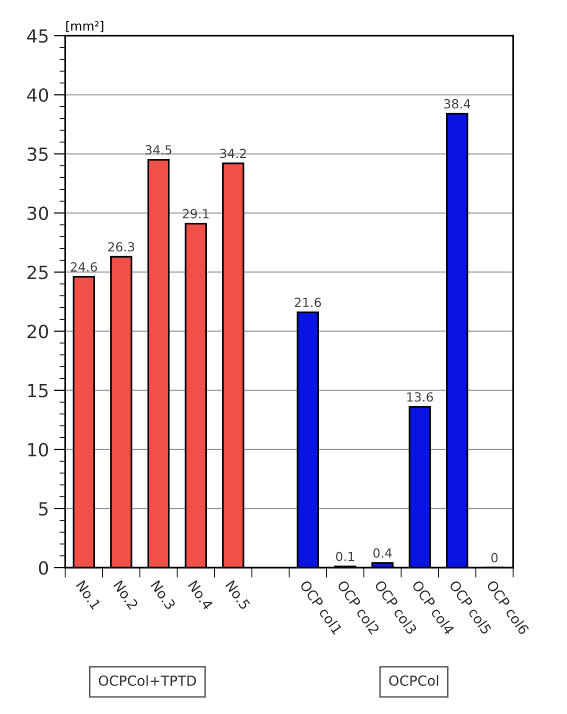 This screenshot has width=567, height=714. What do you see at coordinates (382, 553) in the screenshot?
I see `data-label: 0.4` at bounding box center [382, 553].